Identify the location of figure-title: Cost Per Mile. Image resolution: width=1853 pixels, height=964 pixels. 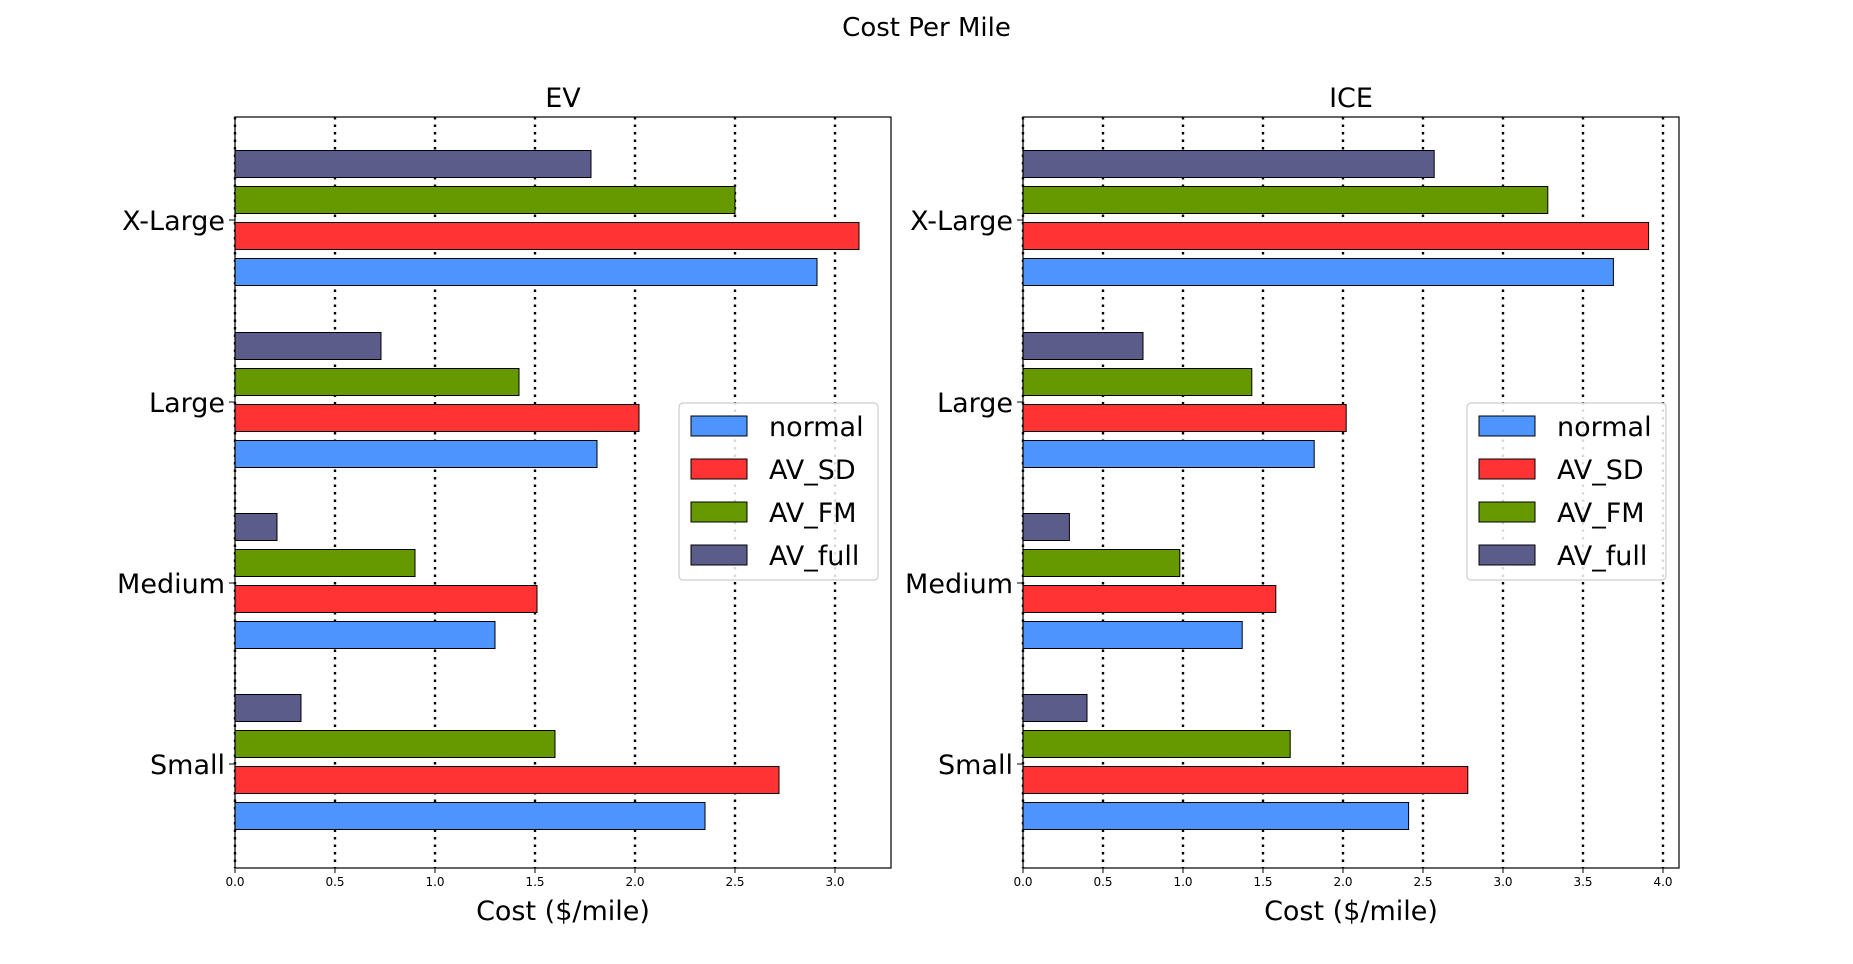
(926, 28).